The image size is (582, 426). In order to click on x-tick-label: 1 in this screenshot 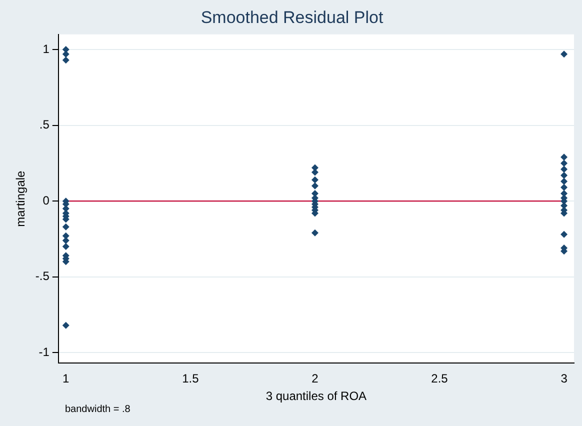, I will do `click(66, 379)`.